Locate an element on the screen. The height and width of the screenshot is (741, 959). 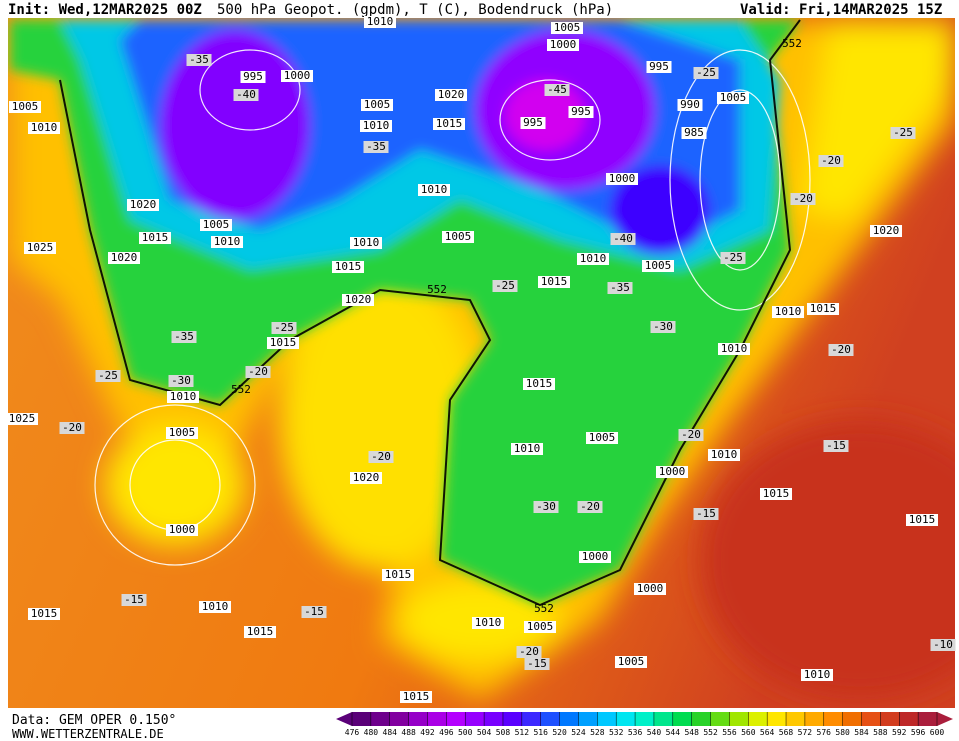
colorbar-tick-label: 560 is located at coordinates (748, 732).